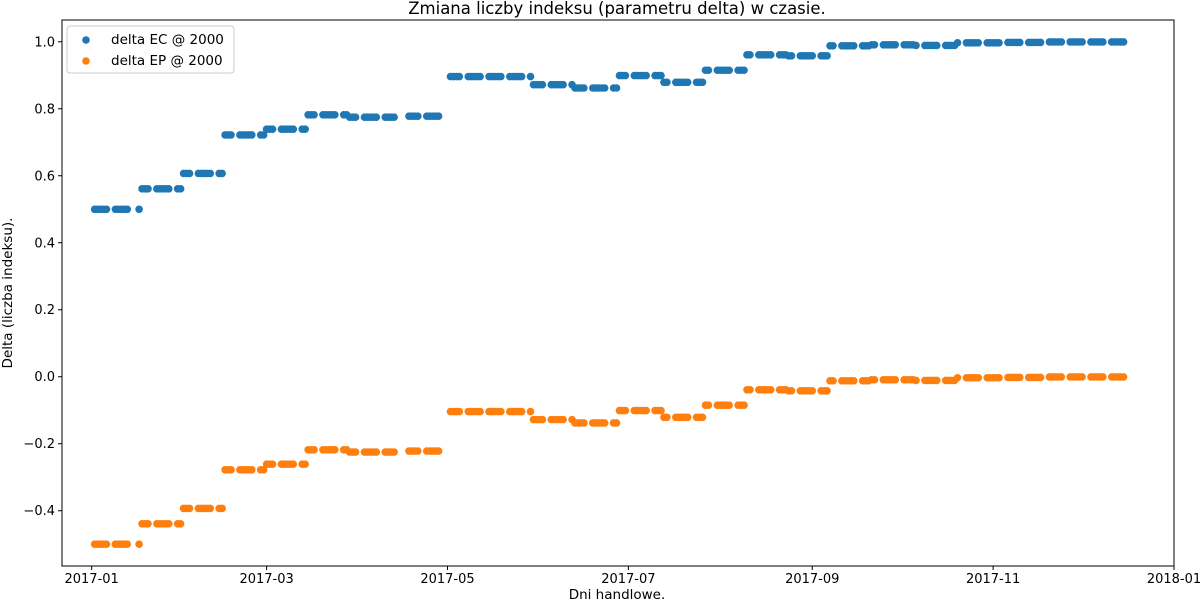 Image resolution: width=1204 pixels, height=604 pixels. What do you see at coordinates (617, 595) in the screenshot?
I see `x-axis-label: Dni handlowe.` at bounding box center [617, 595].